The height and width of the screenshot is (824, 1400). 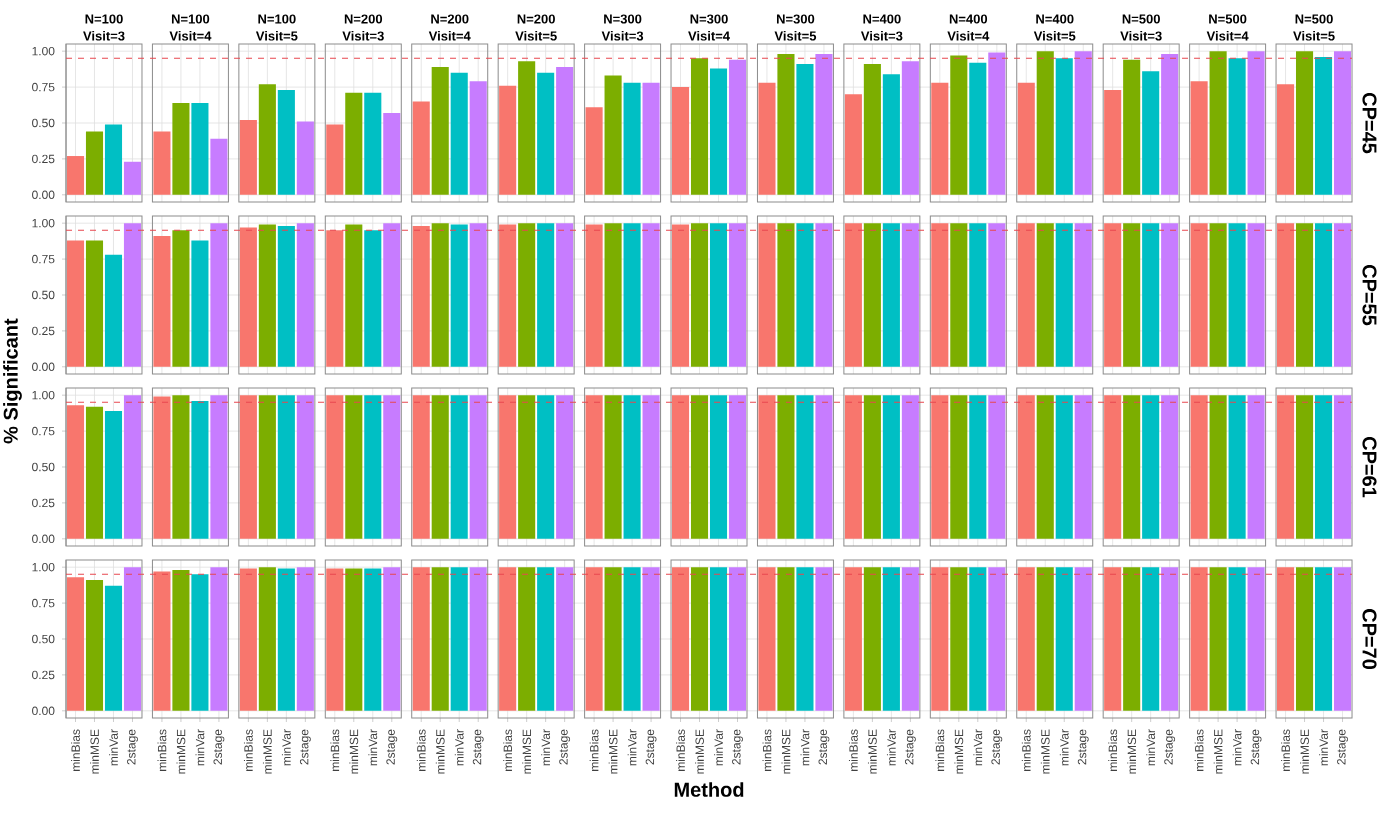 I want to click on y2-axis-title: CP=61, so click(x=1369, y=467).